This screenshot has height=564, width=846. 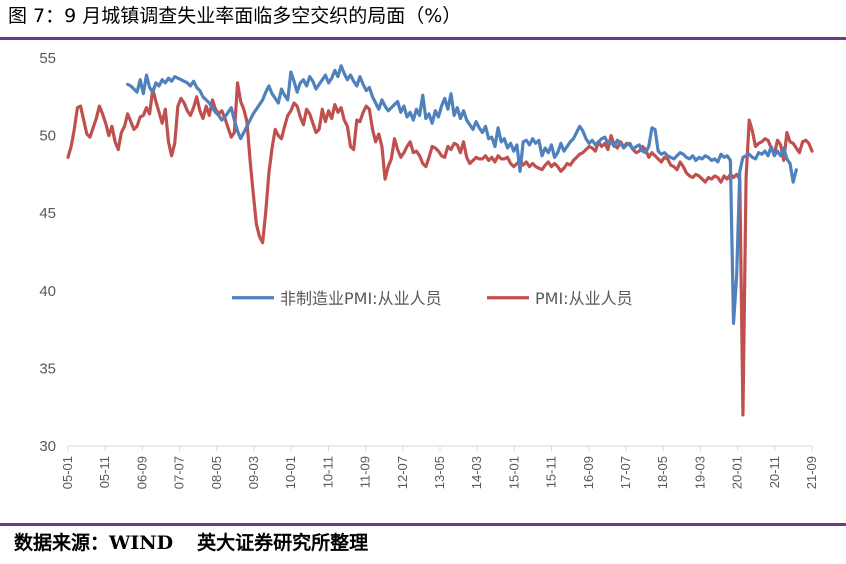 What do you see at coordinates (423, 38) in the screenshot?
I see `header-rule` at bounding box center [423, 38].